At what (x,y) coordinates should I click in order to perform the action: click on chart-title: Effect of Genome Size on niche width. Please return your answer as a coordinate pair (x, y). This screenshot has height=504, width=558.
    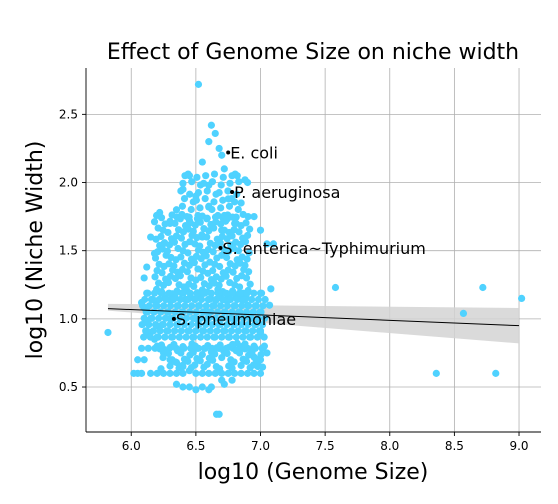
    Looking at the image, I should click on (313, 52).